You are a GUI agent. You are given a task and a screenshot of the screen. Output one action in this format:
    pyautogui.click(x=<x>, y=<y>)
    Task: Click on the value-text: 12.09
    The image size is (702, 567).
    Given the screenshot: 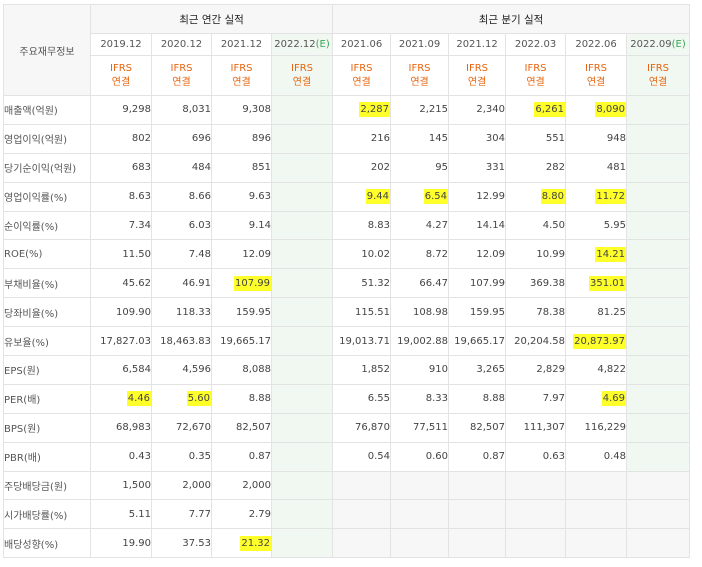 What is the action you would take?
    pyautogui.click(x=491, y=254)
    